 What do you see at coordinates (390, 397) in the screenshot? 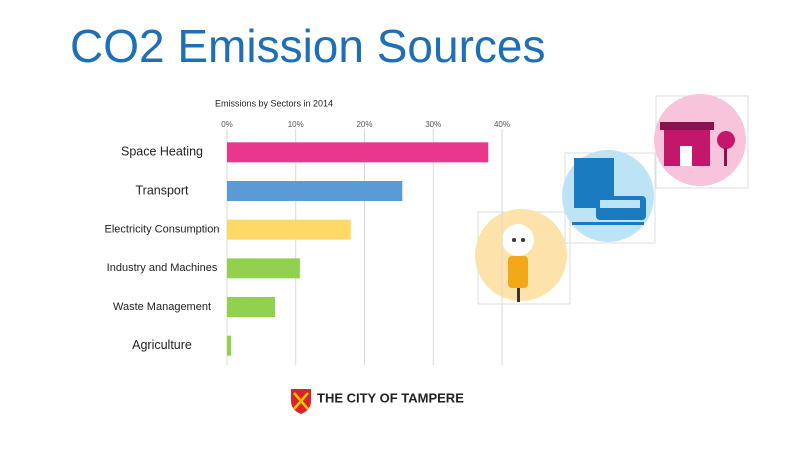
I see `footer-text: THE CITY OF TAMPERE` at bounding box center [390, 397].